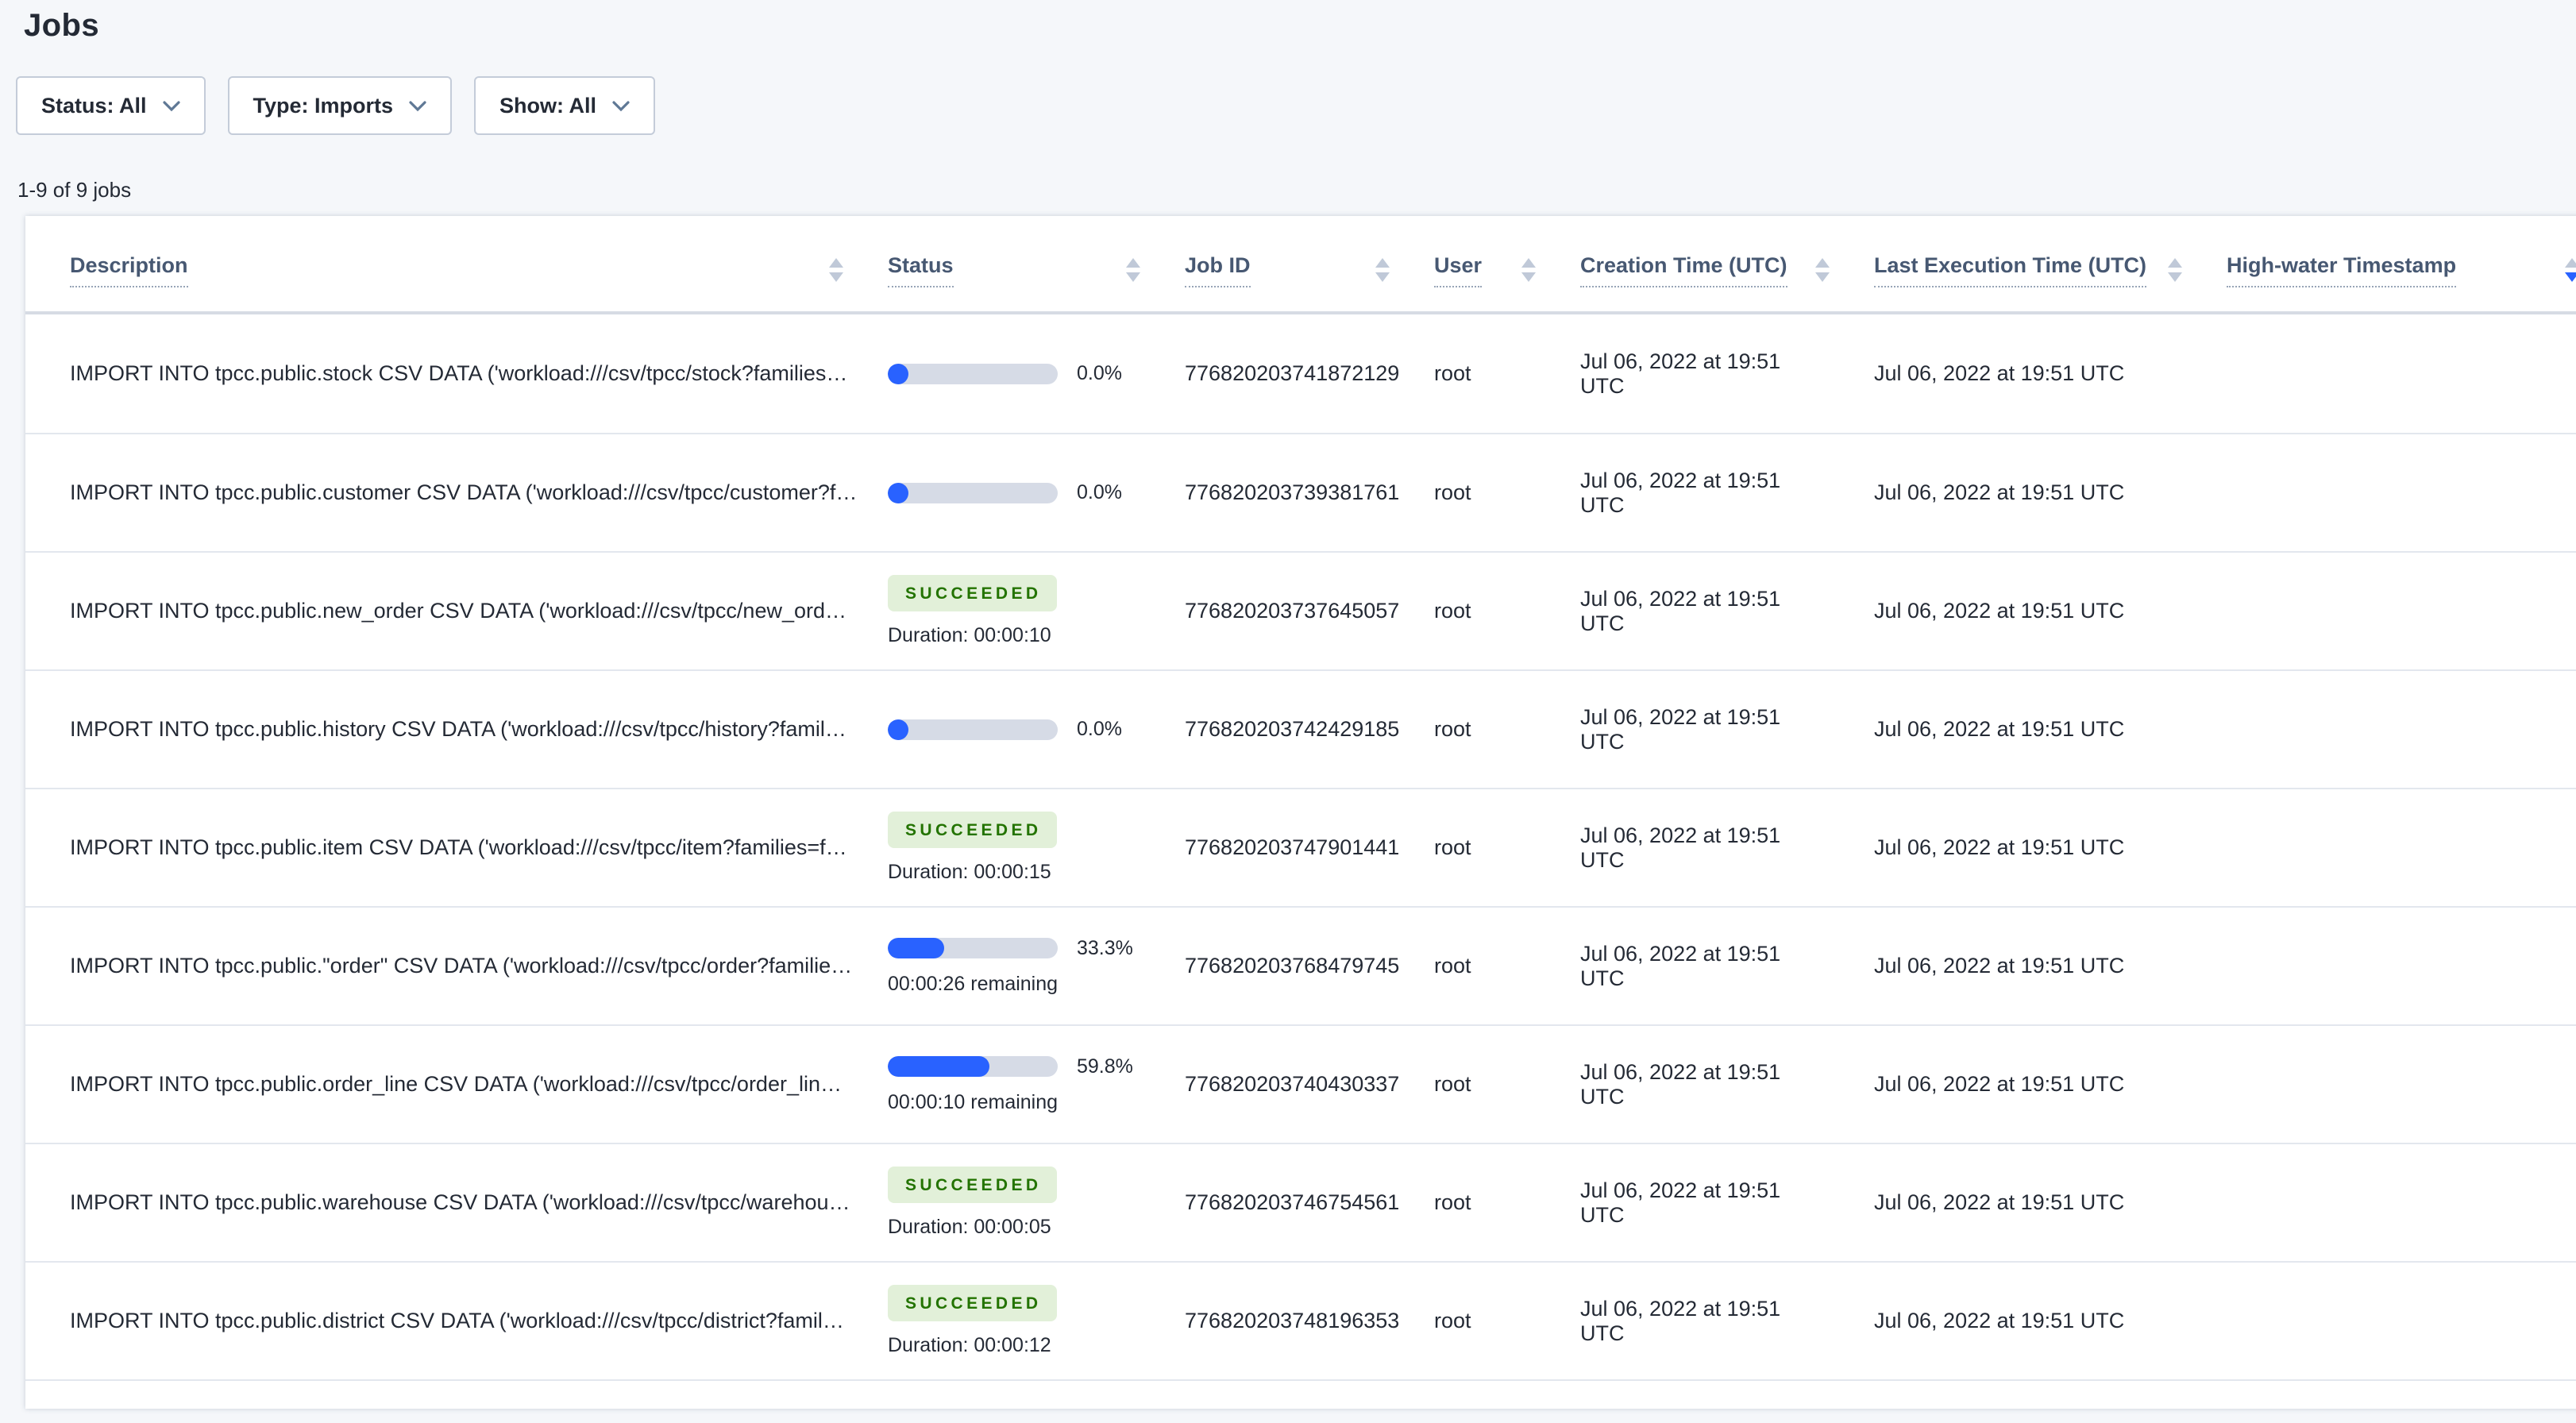 This screenshot has height=1423, width=2576. I want to click on job-status-succeeded: SUCCEEDED Duration: 00:00:05, so click(1014, 1203).